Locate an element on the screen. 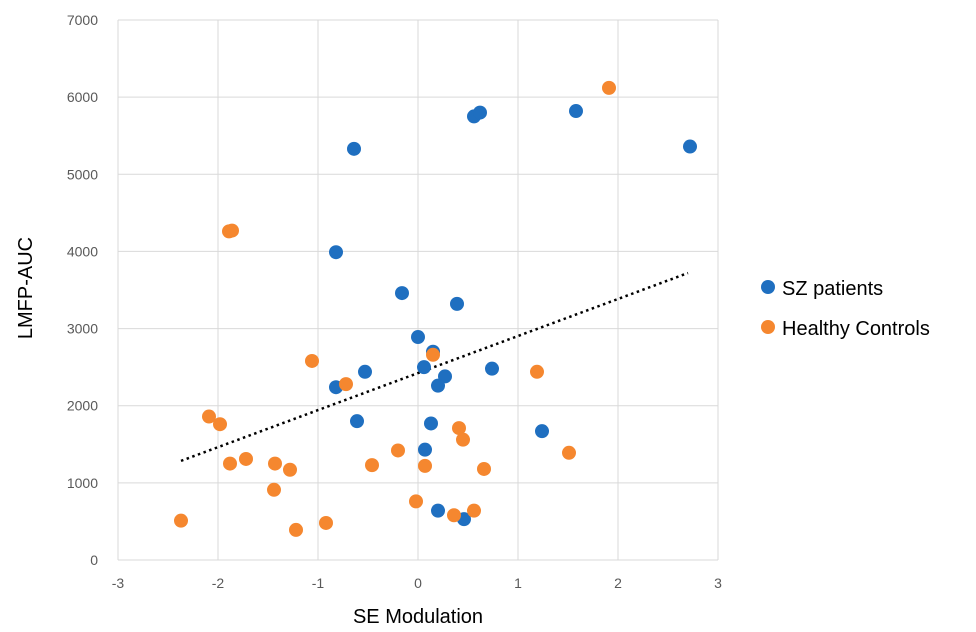 The image size is (976, 632). x-tick-label: 3 is located at coordinates (718, 583).